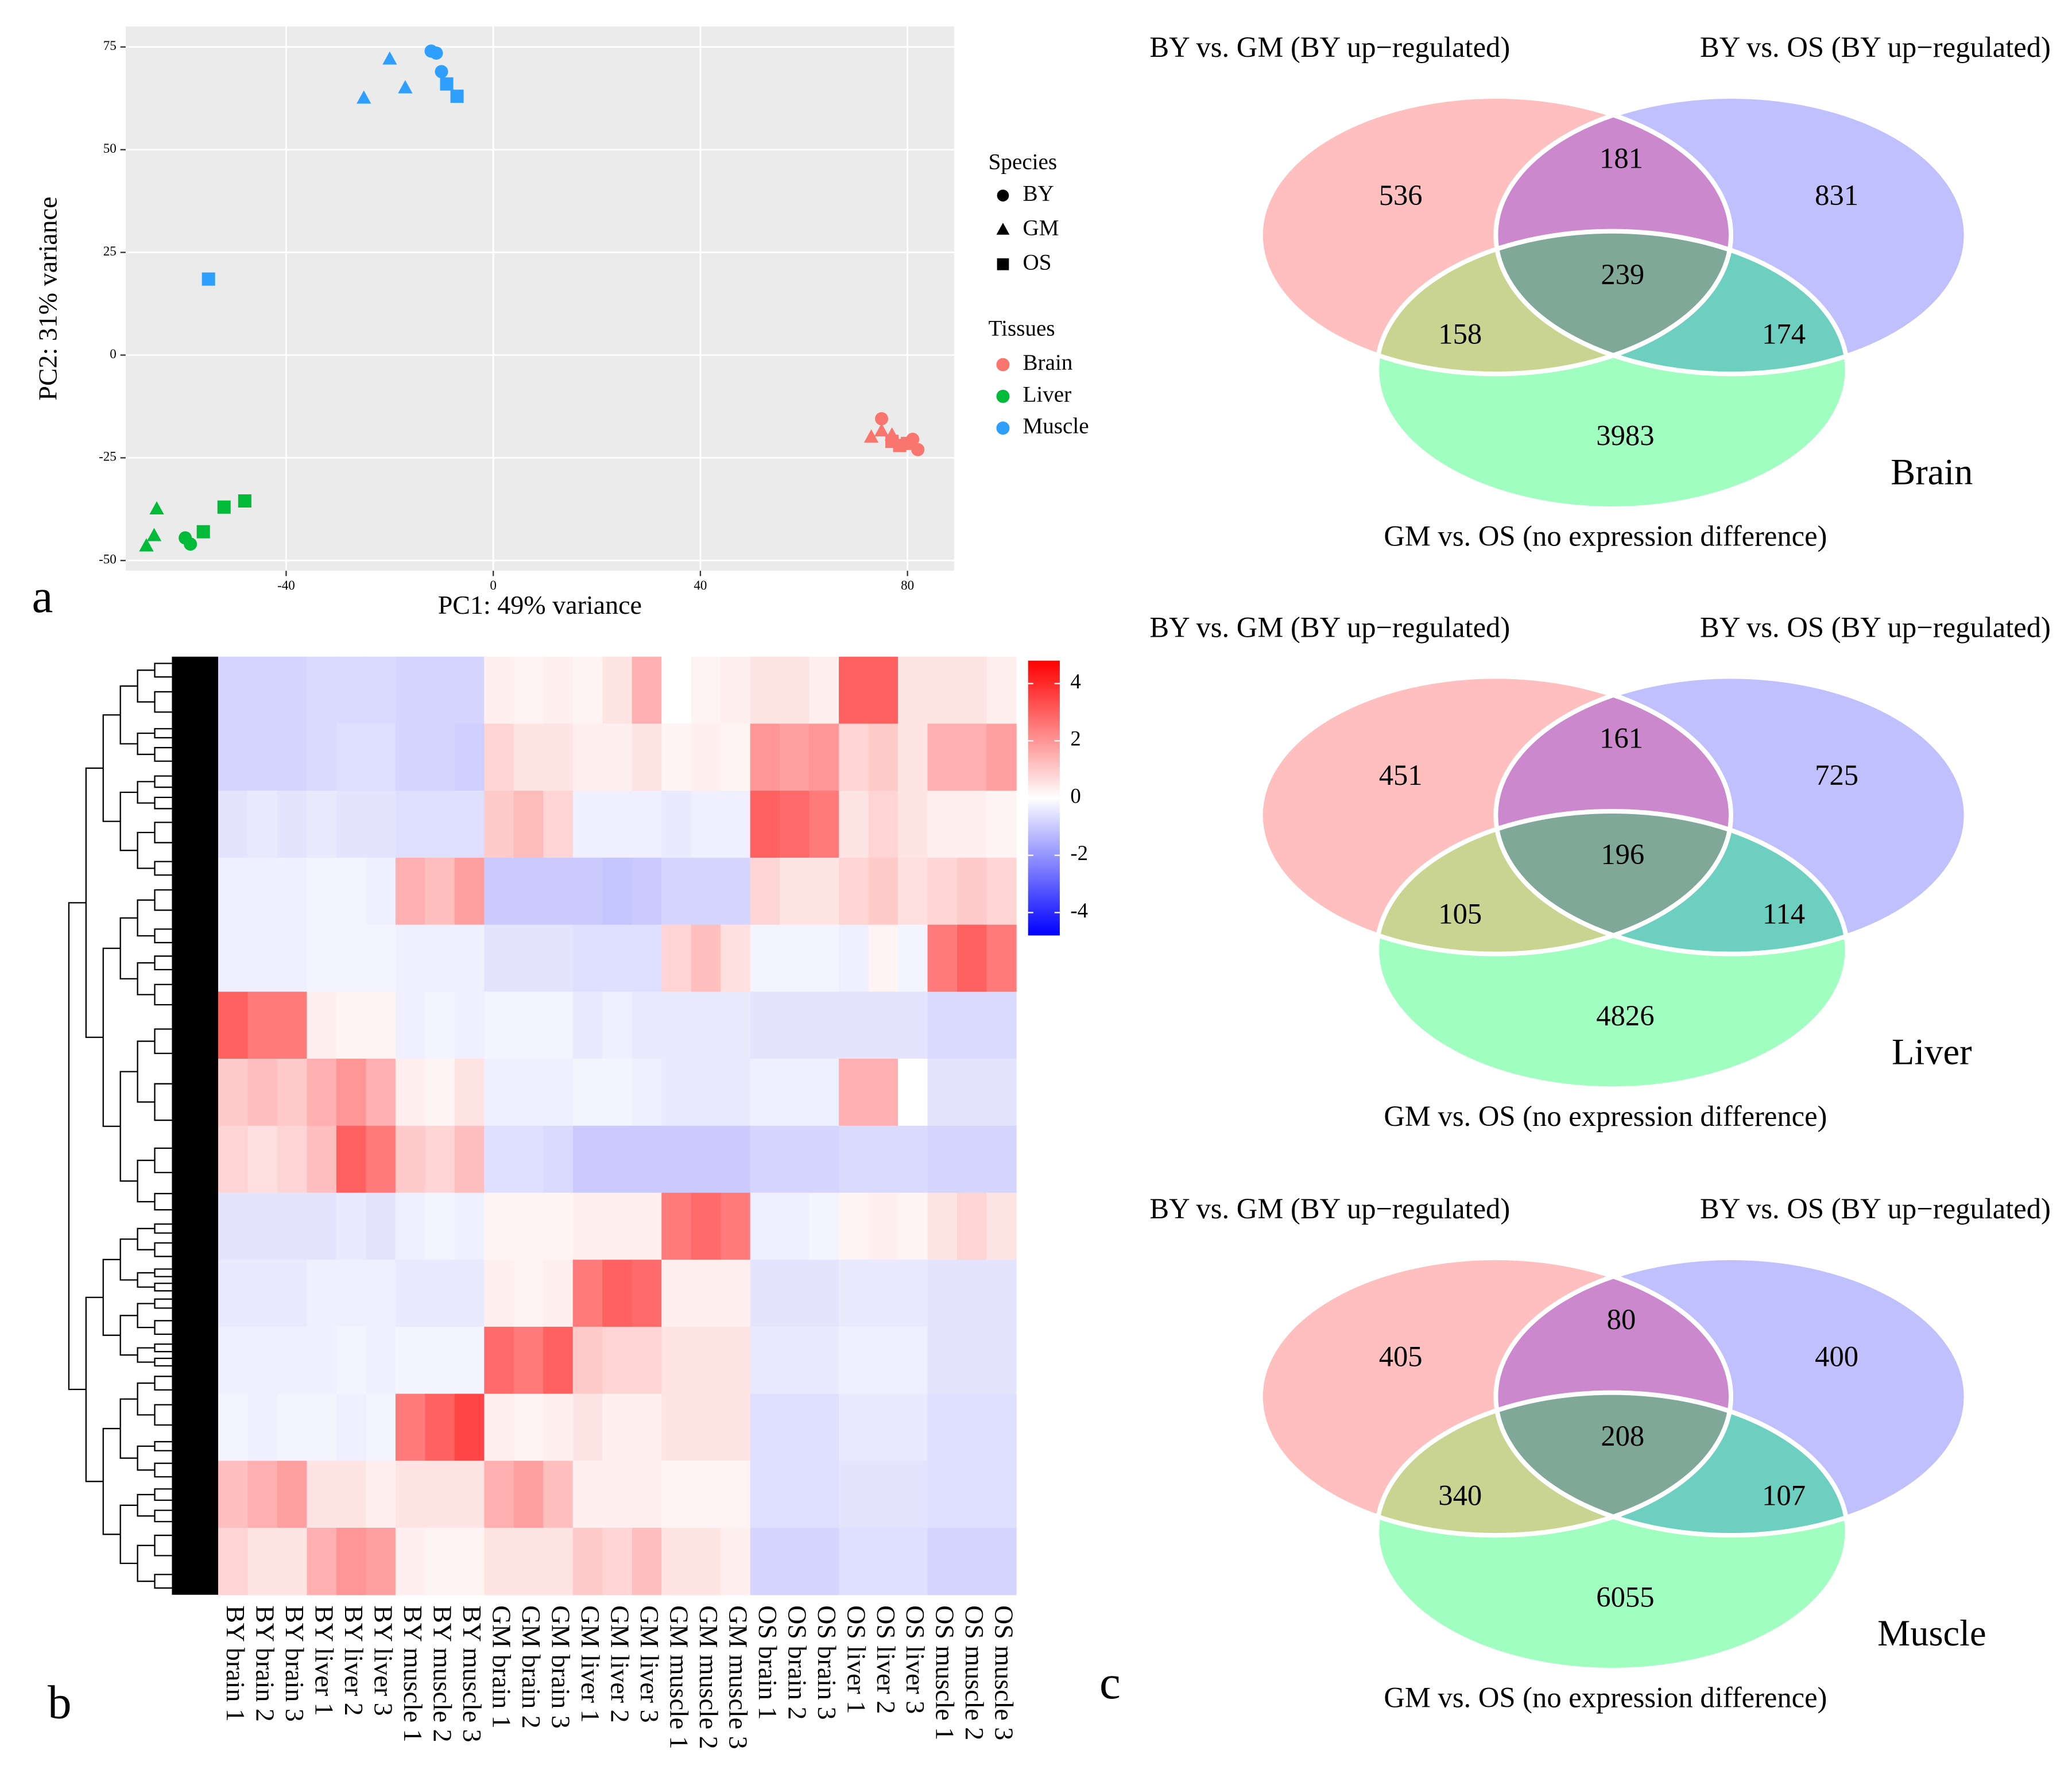 The height and width of the screenshot is (1789, 2072). Describe the element at coordinates (649, 1664) in the screenshot. I see `column-label: GM liver 3` at that location.